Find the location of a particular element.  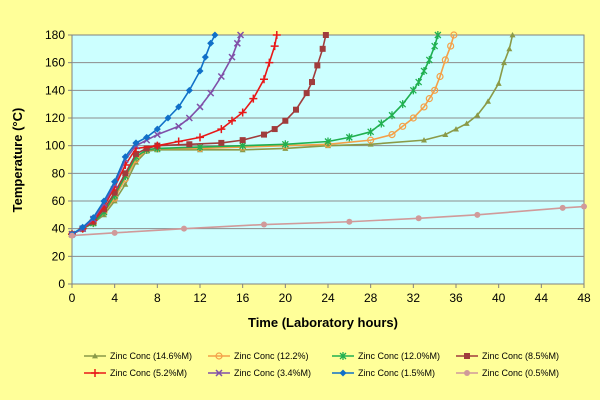

y-tick-label: 100 is located at coordinates (55, 146).